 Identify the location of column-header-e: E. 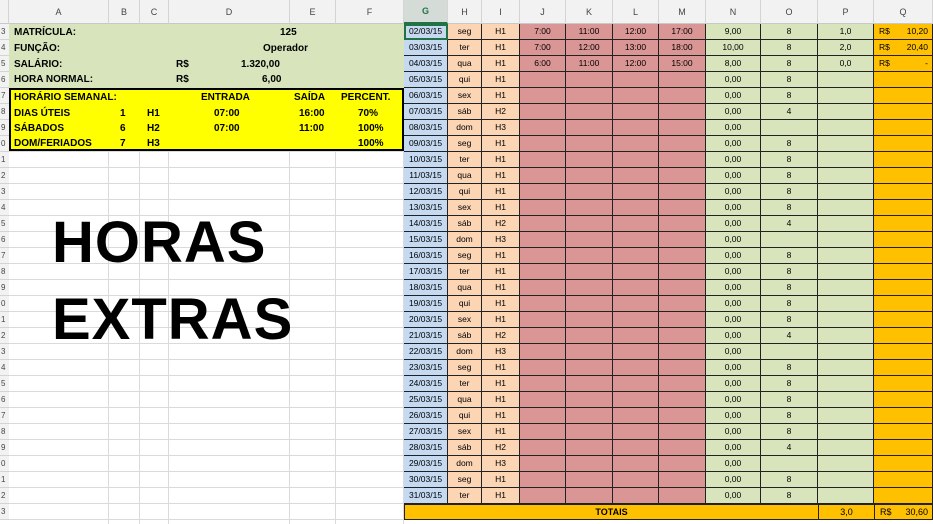
(313, 12).